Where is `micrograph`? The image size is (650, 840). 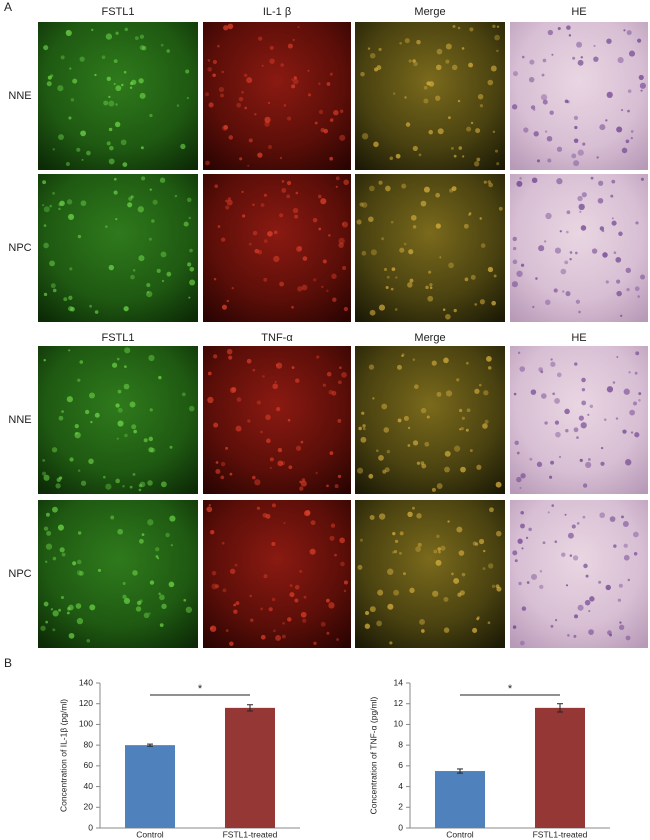
micrograph is located at coordinates (277, 574).